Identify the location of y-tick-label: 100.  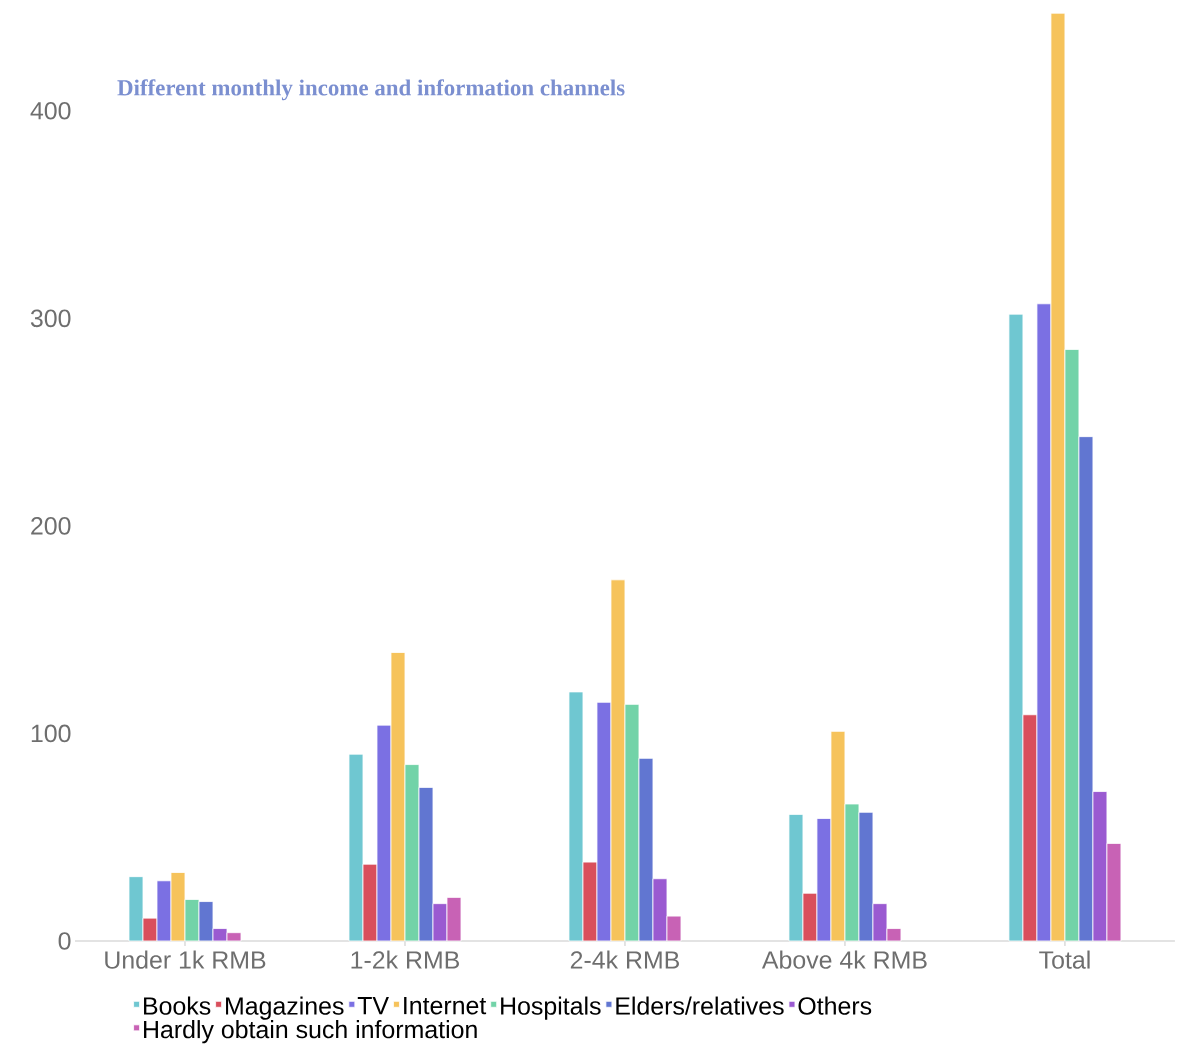
(51, 733).